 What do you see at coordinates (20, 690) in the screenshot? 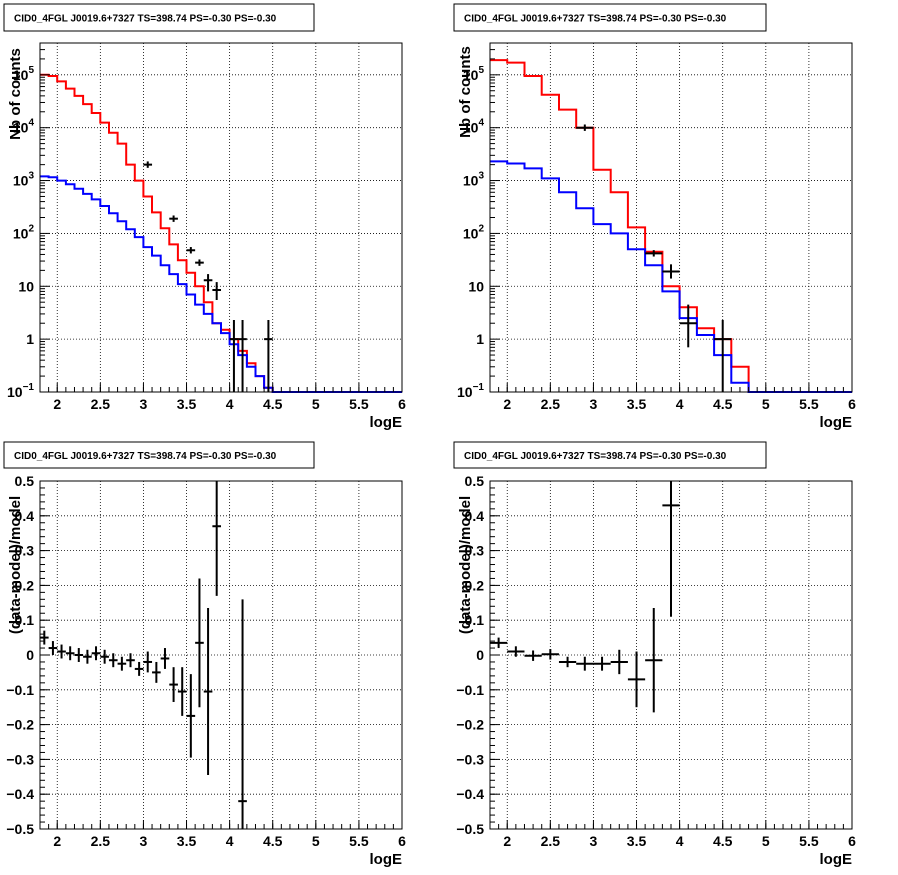
I see `y-tick-label: −0.1` at bounding box center [20, 690].